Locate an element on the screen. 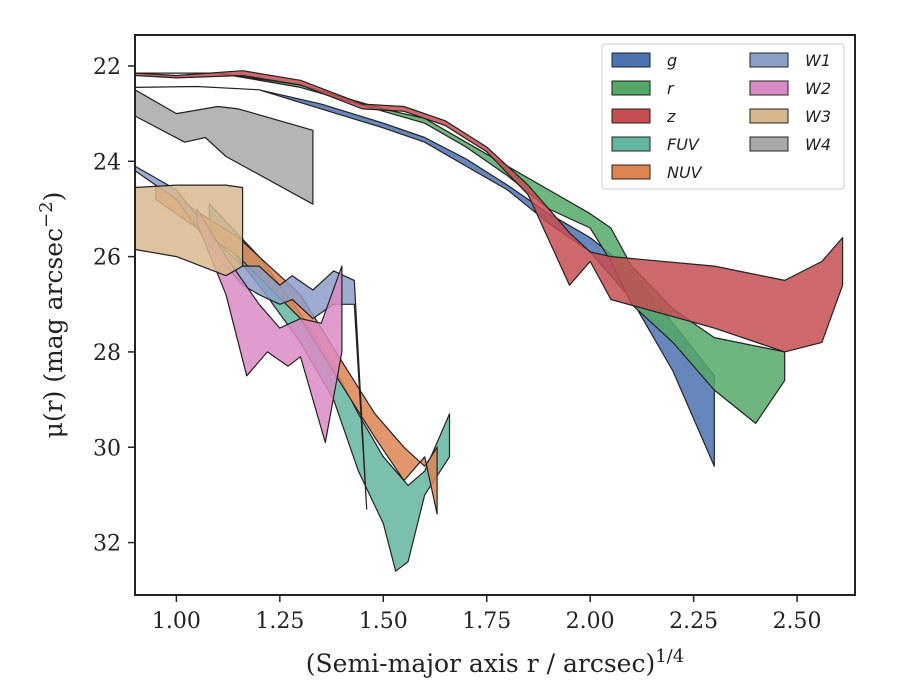 The width and height of the screenshot is (900, 700). x-tick-label: 2.00 is located at coordinates (590, 621).